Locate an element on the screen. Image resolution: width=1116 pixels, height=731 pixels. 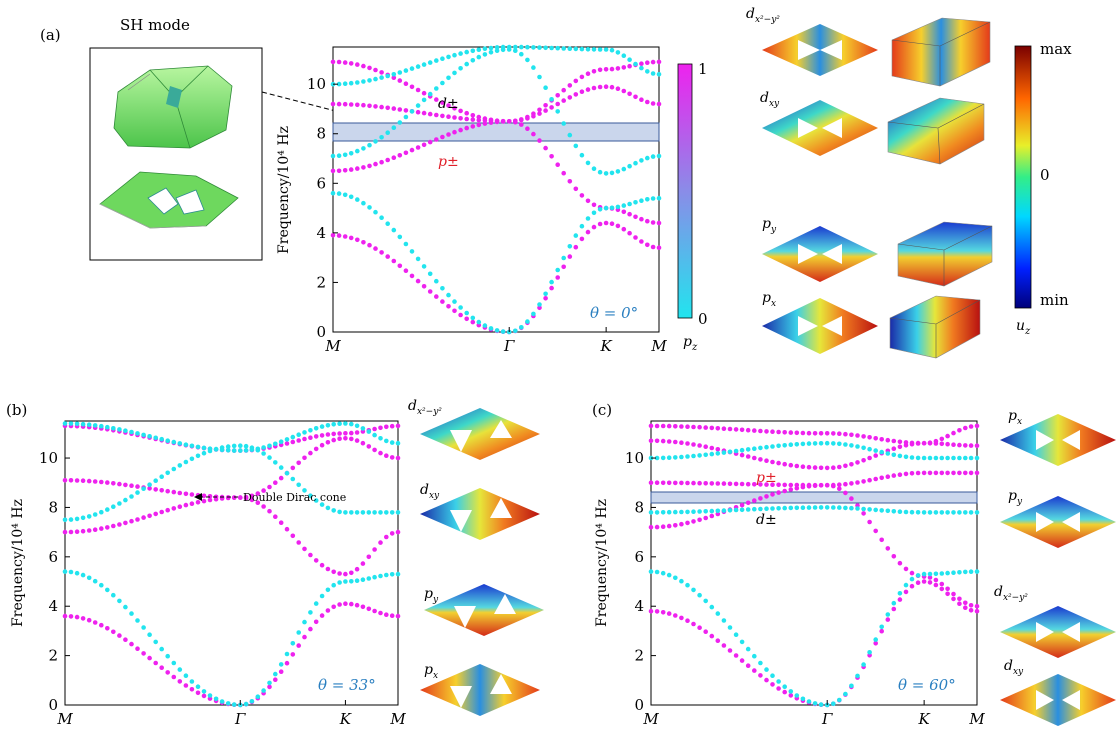
uz-colorbar-mid: 0 is located at coordinates (1045, 175).